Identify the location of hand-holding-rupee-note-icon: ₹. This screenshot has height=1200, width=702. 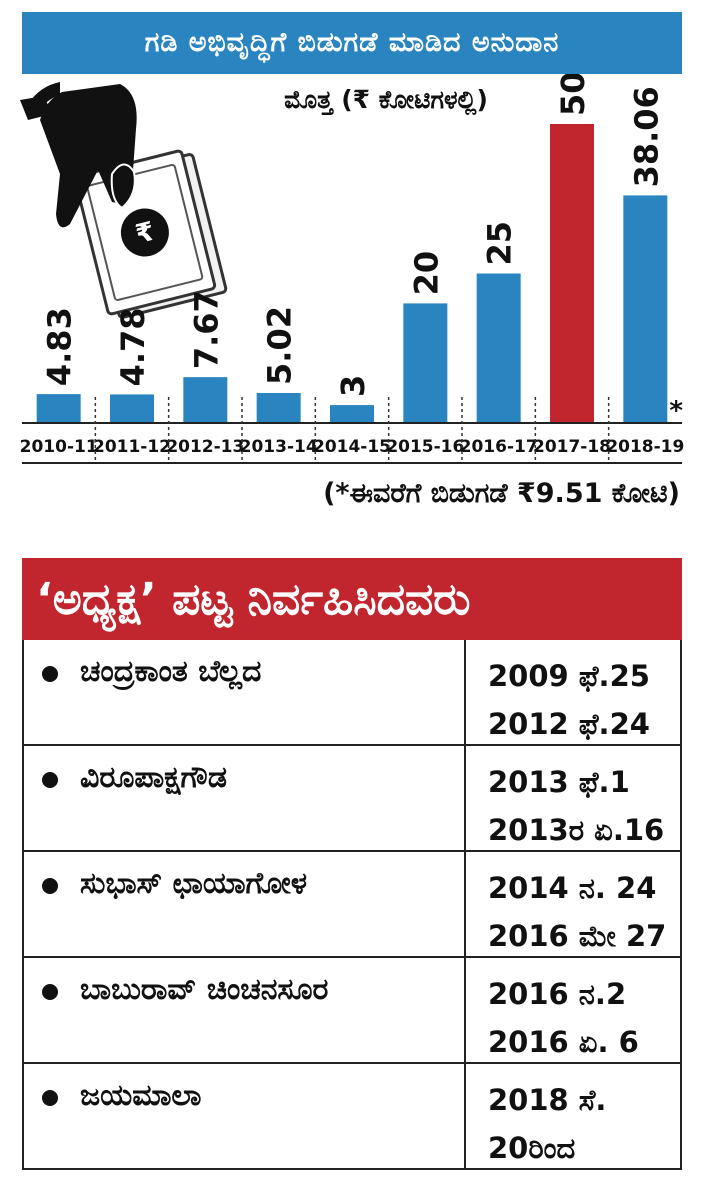
(124, 200).